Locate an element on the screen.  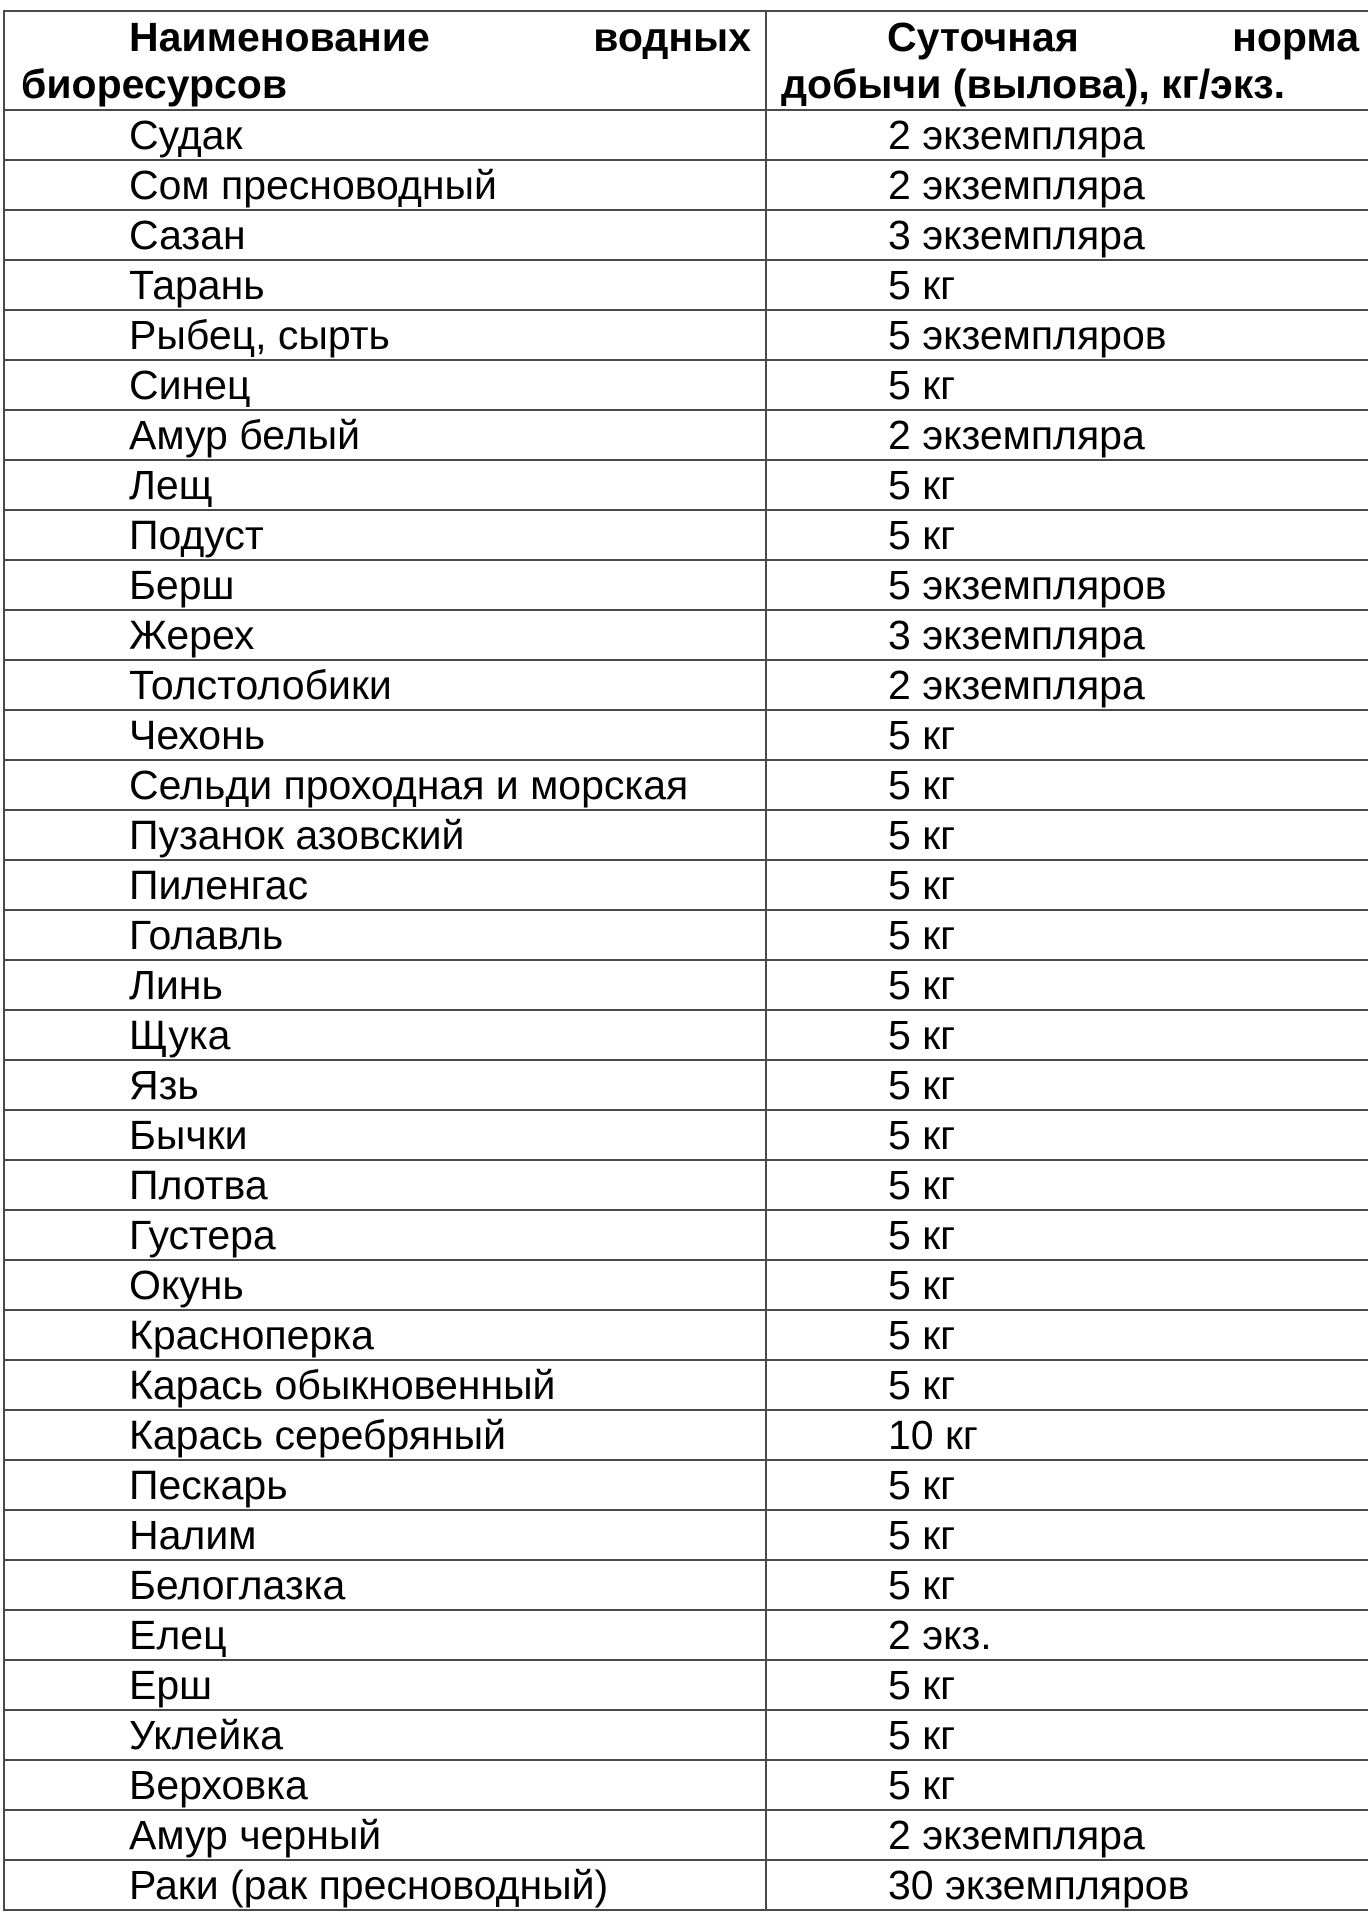
table-row: Лещ 5 кг is located at coordinates (685, 485).